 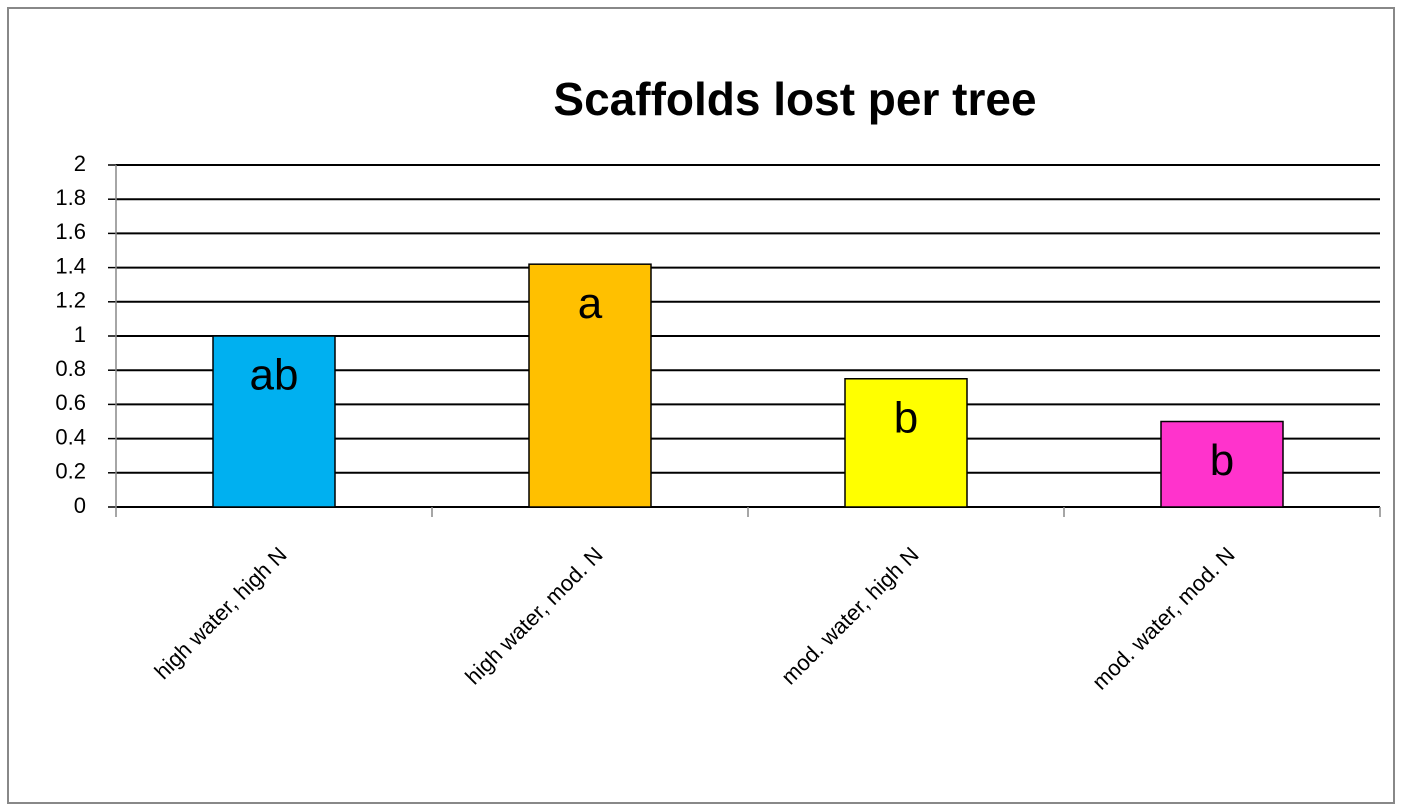 What do you see at coordinates (70, 471) in the screenshot?
I see `y-tick-label: 0.2` at bounding box center [70, 471].